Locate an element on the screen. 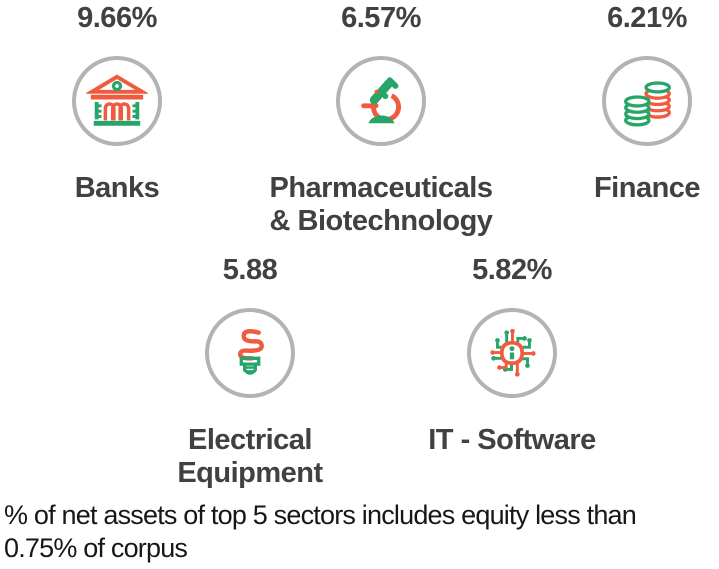 The height and width of the screenshot is (569, 719). sector-card-it: 5.82% IT - Software is located at coordinates (512, 354).